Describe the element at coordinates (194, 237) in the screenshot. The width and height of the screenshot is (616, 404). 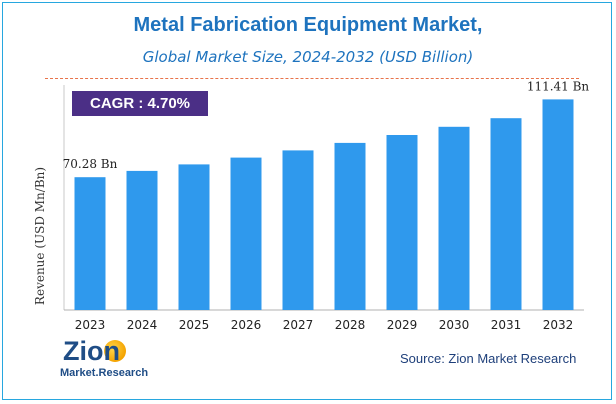
I see `bar-2025` at that location.